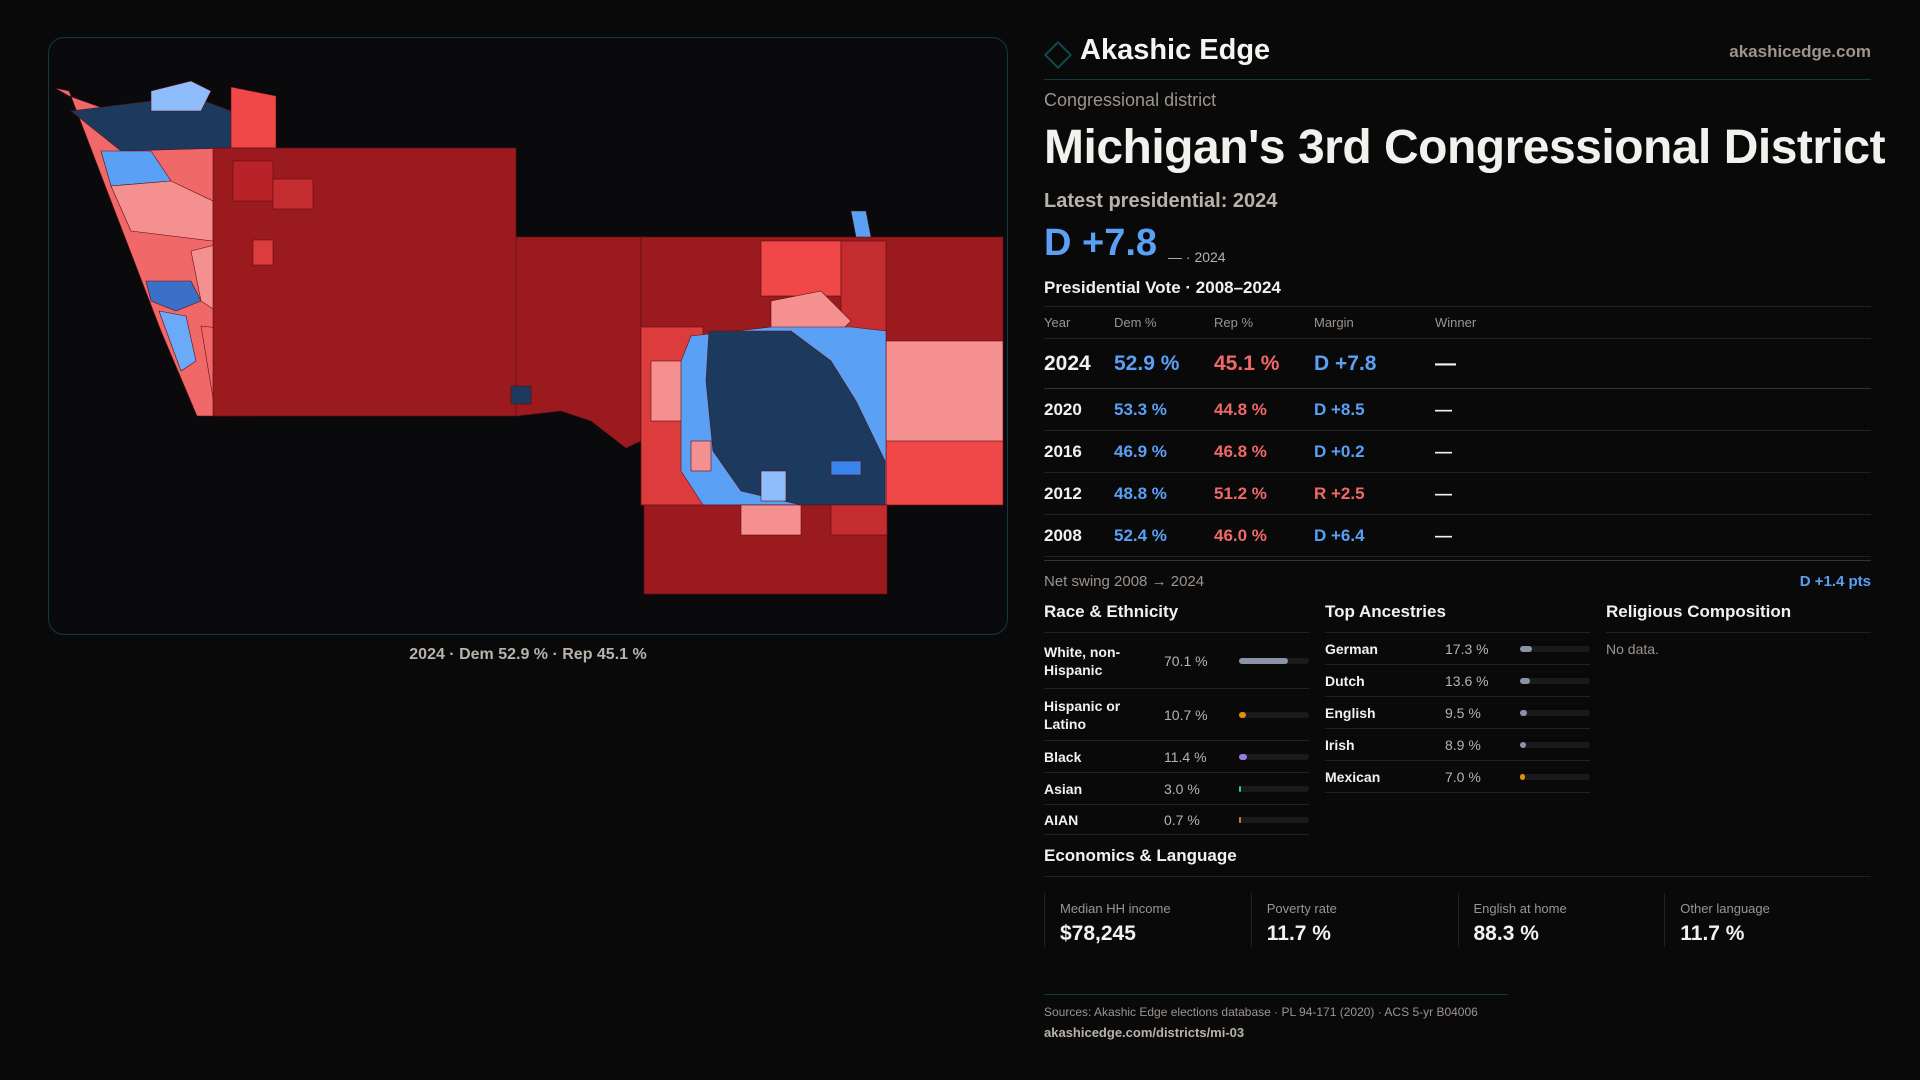  I want to click on cell-rep: 46.0 %, so click(1264, 535).